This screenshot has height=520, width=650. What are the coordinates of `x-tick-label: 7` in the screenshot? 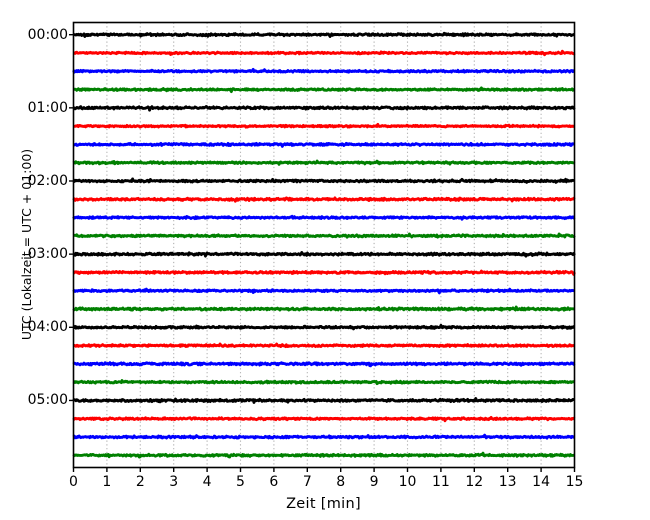 It's located at (307, 482).